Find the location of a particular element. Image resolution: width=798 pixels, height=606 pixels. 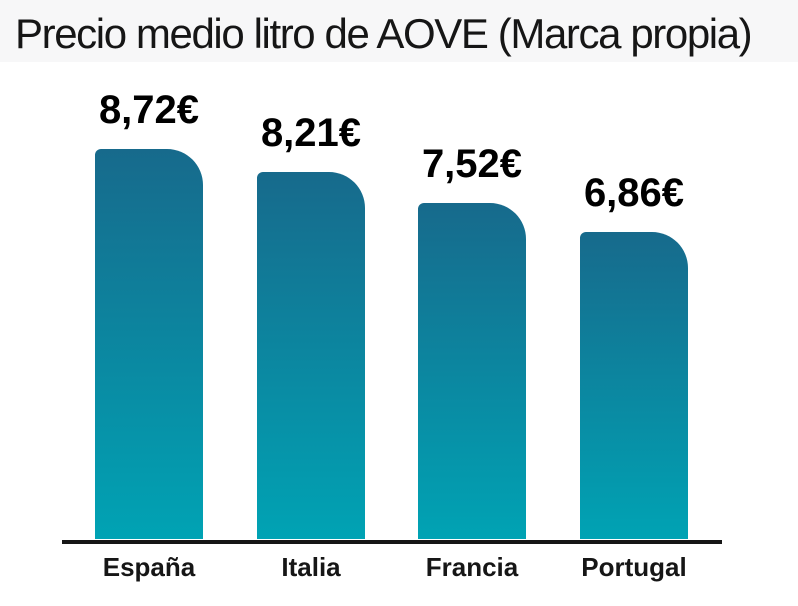

bar-category-label-espana: España is located at coordinates (149, 567).